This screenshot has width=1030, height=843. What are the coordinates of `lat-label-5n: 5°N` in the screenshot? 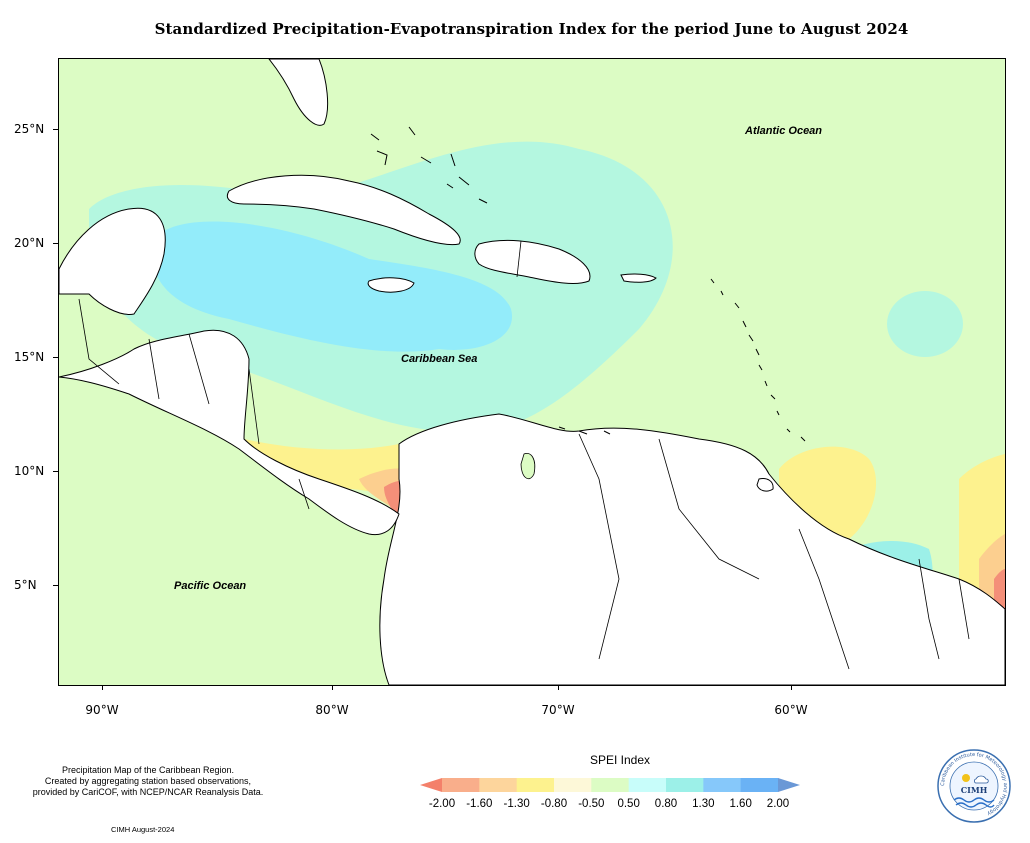 It's located at (25, 585).